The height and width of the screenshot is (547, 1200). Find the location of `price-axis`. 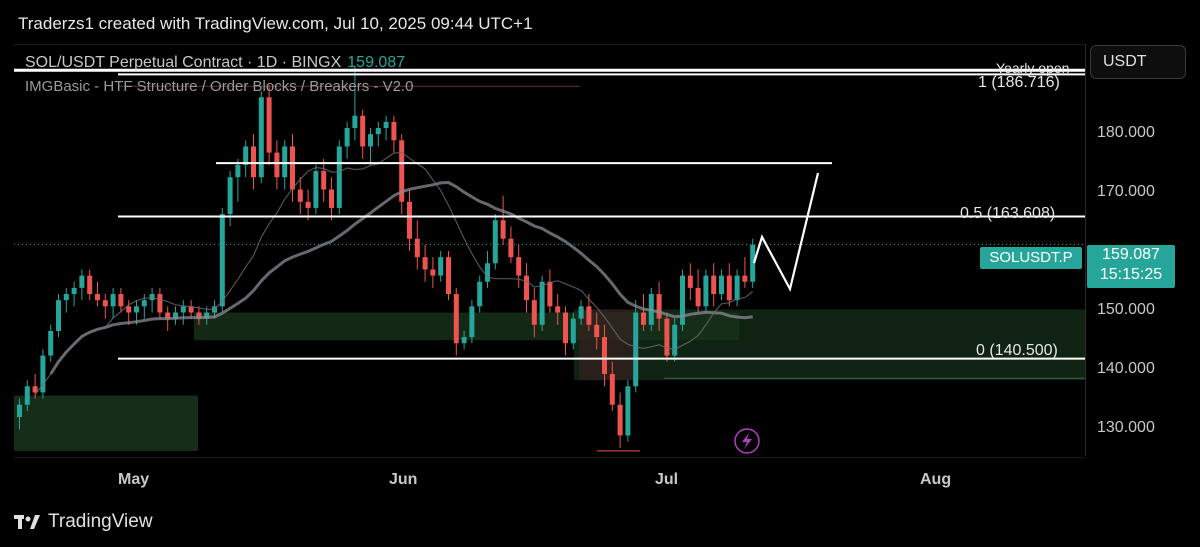

price-axis is located at coordinates (1142, 250).